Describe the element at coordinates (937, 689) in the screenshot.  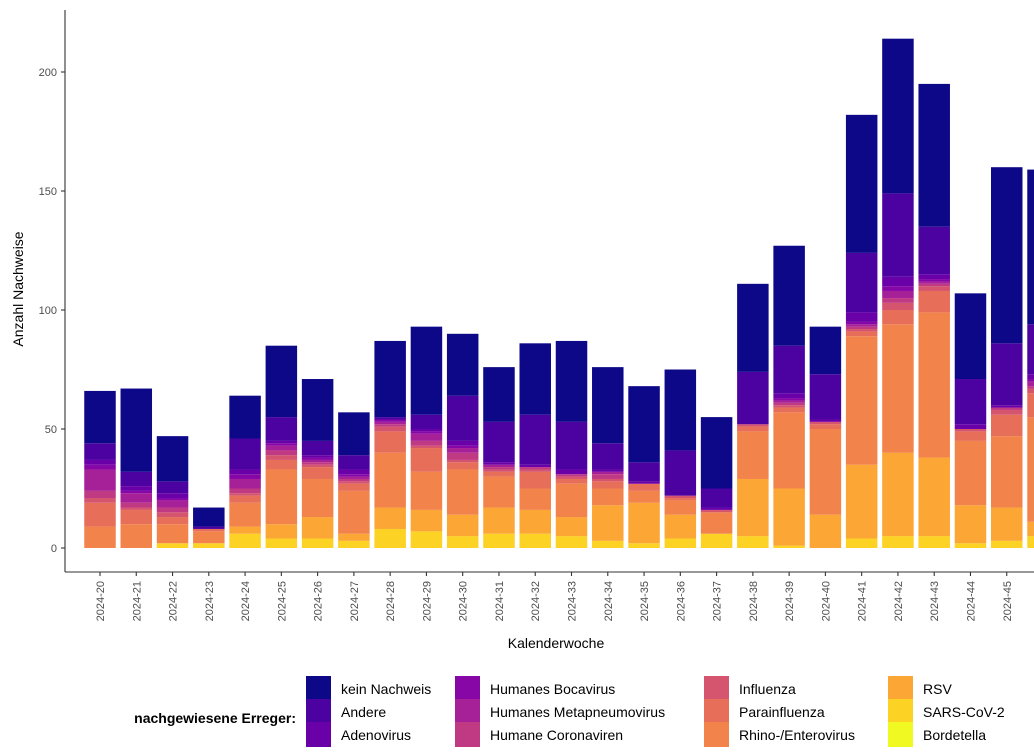
I see `legend-label-rsv: RSV` at that location.